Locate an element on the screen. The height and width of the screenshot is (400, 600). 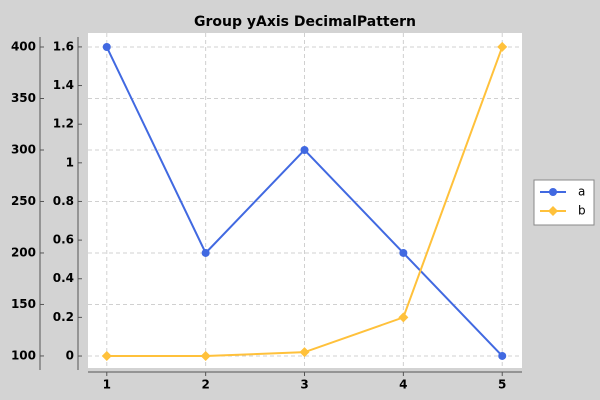
y2-tick-label: 0 is located at coordinates (70, 356).